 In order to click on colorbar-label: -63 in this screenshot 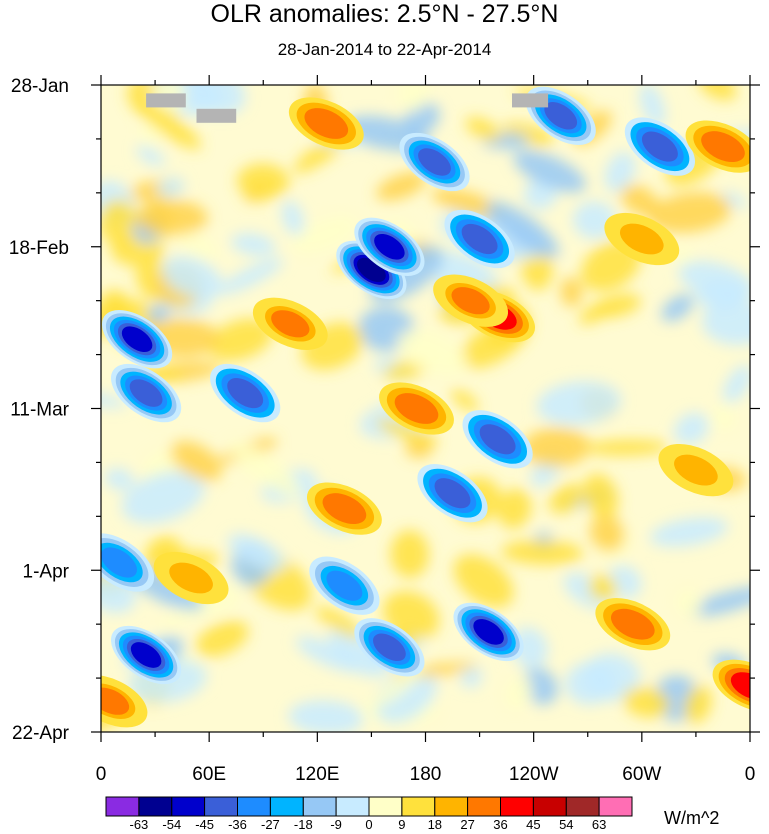, I will do `click(139, 824)`.